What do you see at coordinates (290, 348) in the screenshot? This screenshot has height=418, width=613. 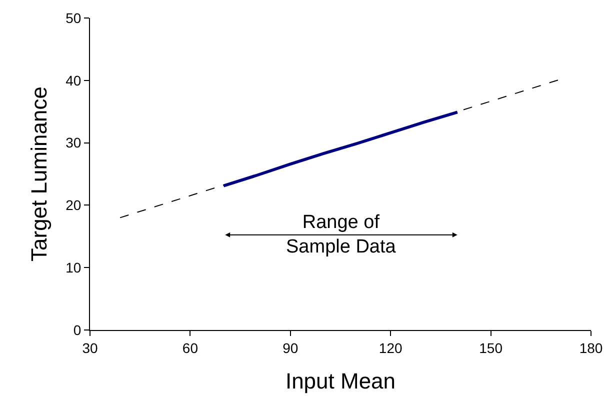 I see `x-tick-label: 90` at bounding box center [290, 348].